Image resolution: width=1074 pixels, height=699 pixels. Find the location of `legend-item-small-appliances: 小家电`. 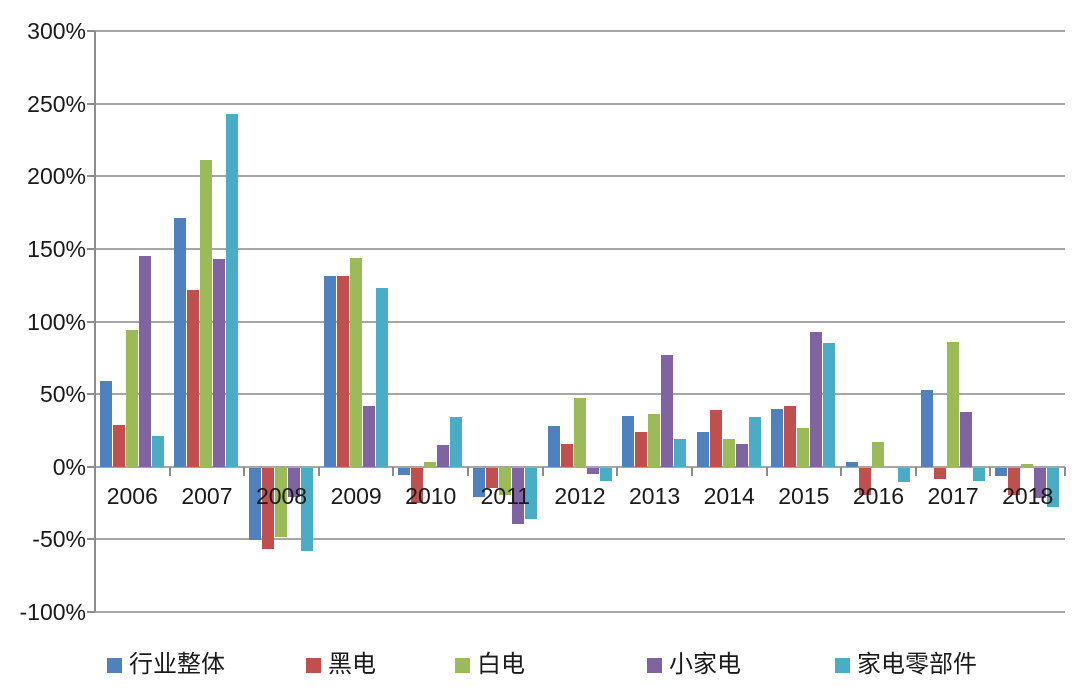

legend-item-small-appliances: 小家电 is located at coordinates (694, 665).